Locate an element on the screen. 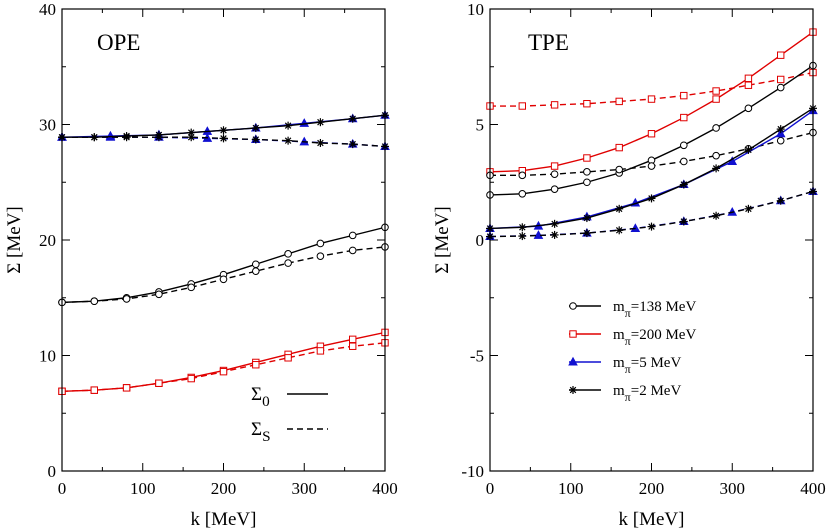 The image size is (830, 530). legend-label: Σ0 is located at coordinates (260, 397).